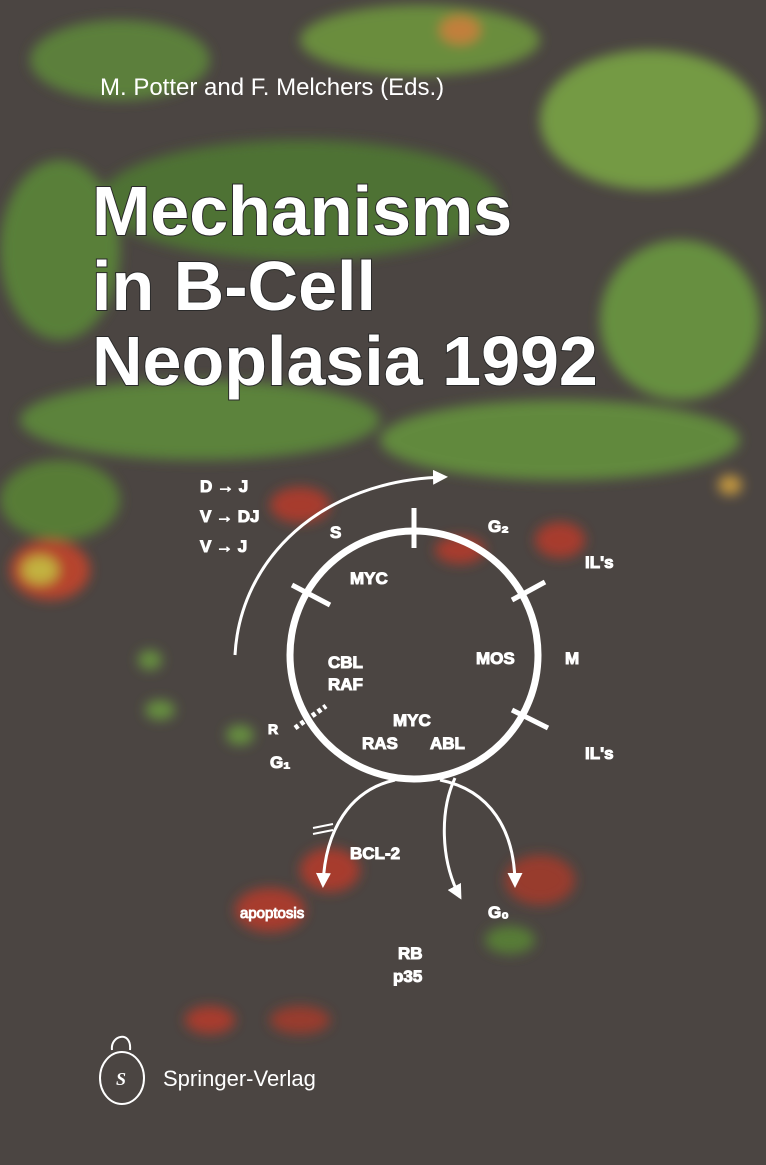 The height and width of the screenshot is (1165, 766). Describe the element at coordinates (447, 743) in the screenshot. I see `label: ABL` at that location.